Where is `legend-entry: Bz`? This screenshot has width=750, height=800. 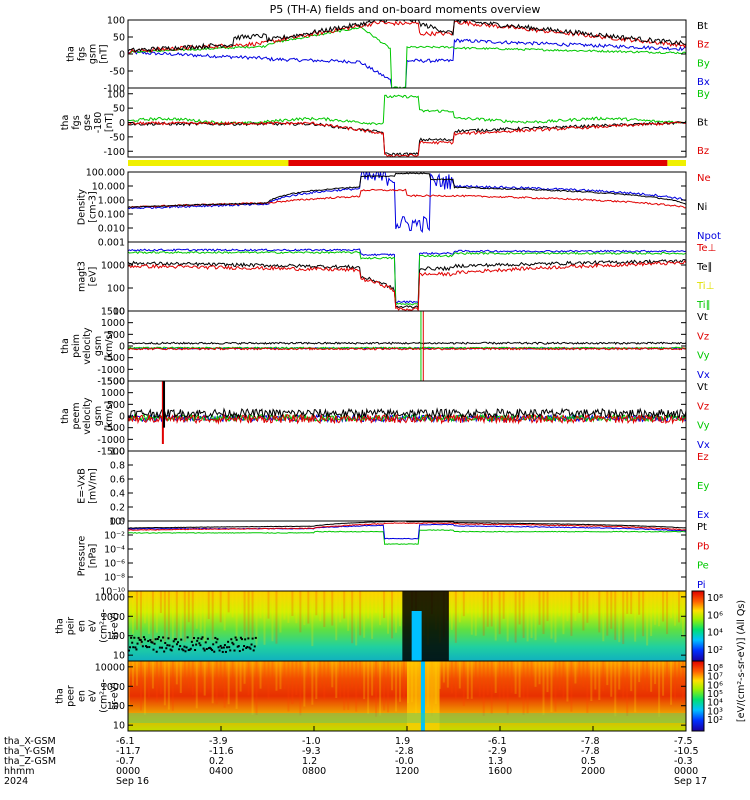 legend-entry: Bz is located at coordinates (703, 45).